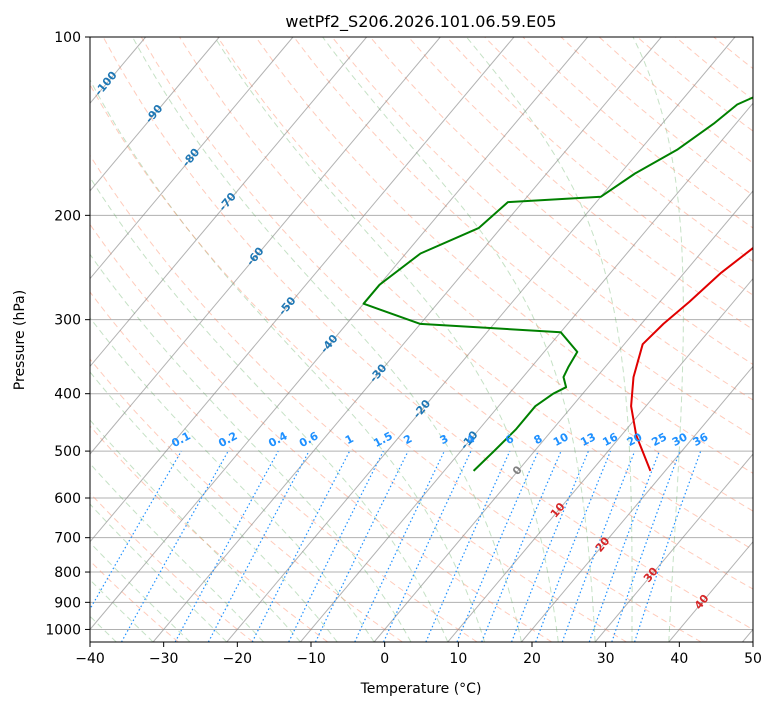 The height and width of the screenshot is (708, 775). Describe the element at coordinates (420, 22) in the screenshot. I see `chart-title: wetPf2_S206.2026.101.06.59.E05` at that location.